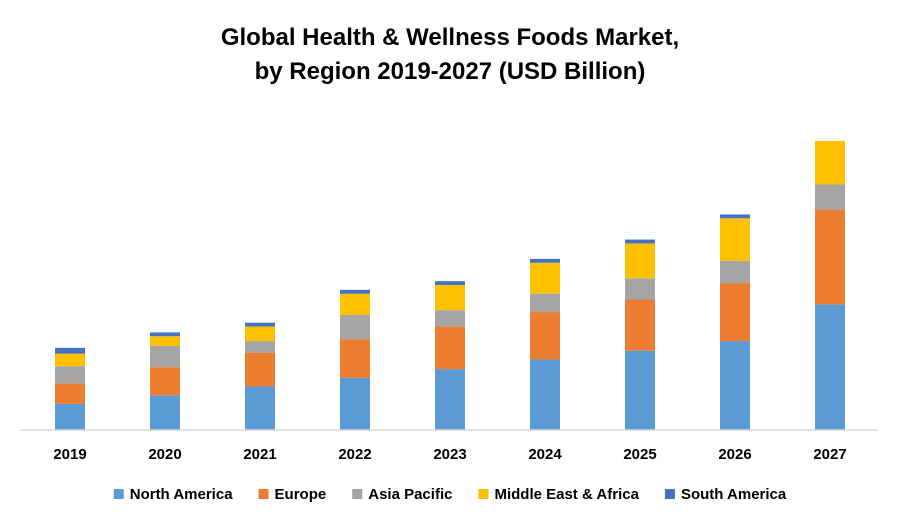 The height and width of the screenshot is (525, 900). I want to click on legend-item-asia-pacific: Asia Pacific, so click(402, 494).